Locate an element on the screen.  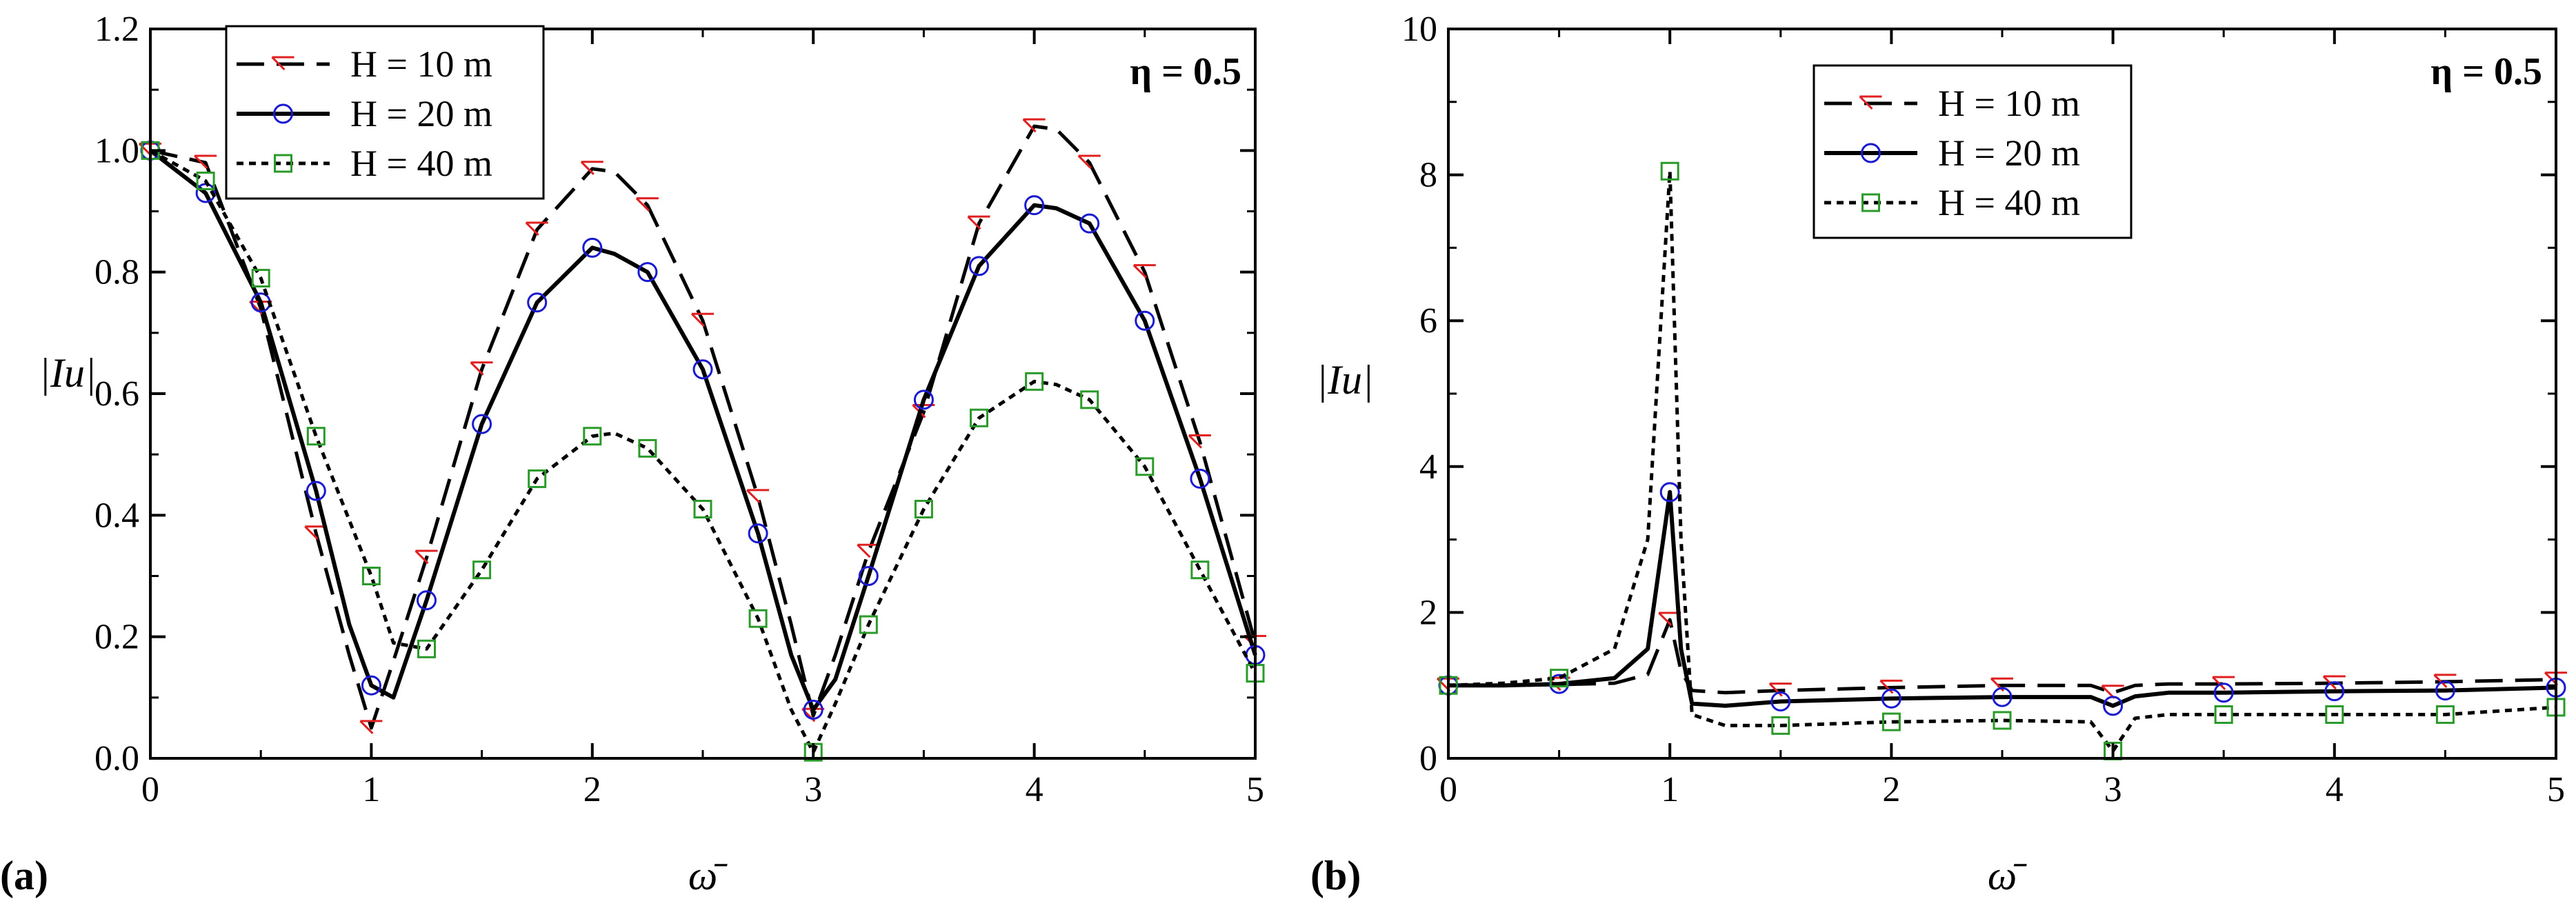
y-tick-label: 0 is located at coordinates (1428, 758).